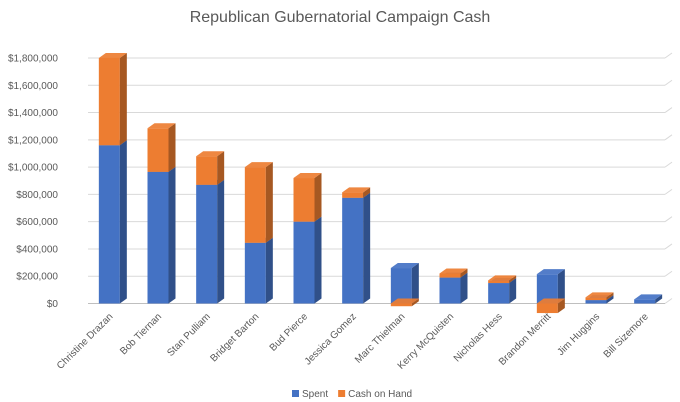  I want to click on y-tick-label: $0, so click(53, 304).